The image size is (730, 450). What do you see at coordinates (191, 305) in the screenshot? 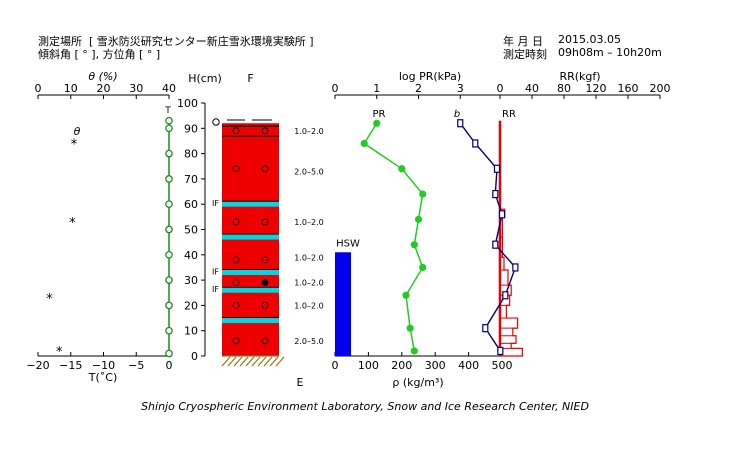
I see `height-tick-label: 20` at bounding box center [191, 305].